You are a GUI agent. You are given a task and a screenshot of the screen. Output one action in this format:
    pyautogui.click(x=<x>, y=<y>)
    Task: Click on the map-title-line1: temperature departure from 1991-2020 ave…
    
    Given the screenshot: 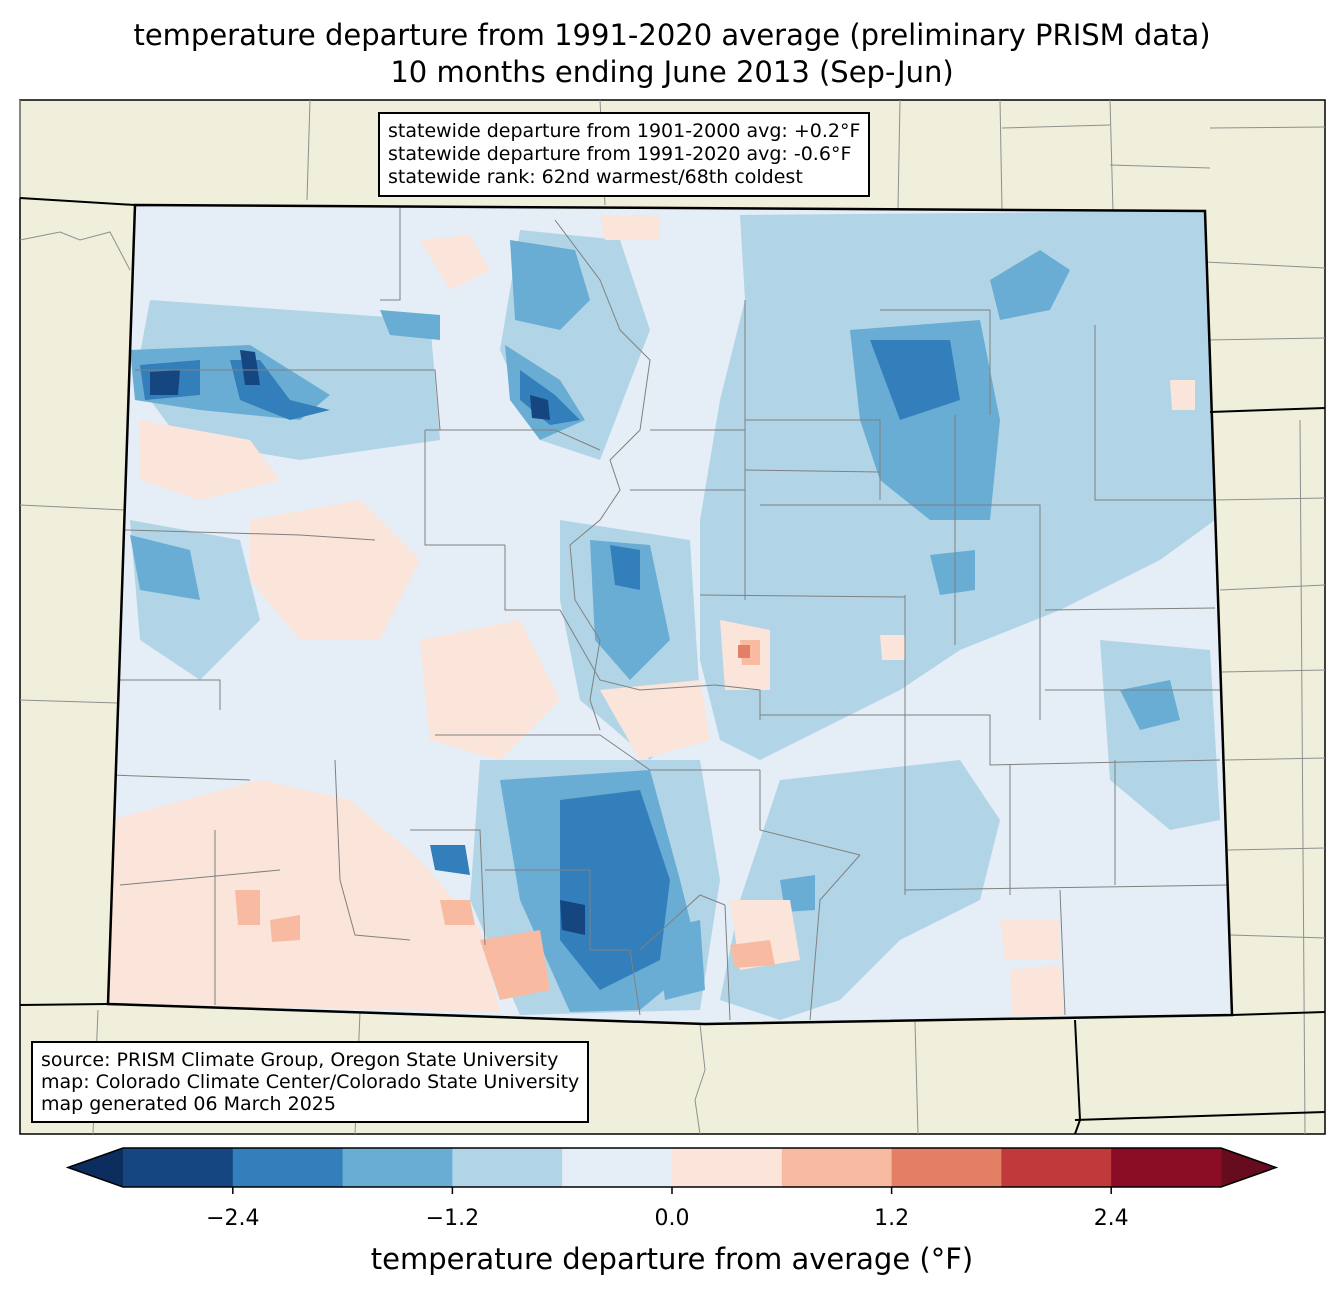 What is the action you would take?
    pyautogui.click(x=672, y=35)
    